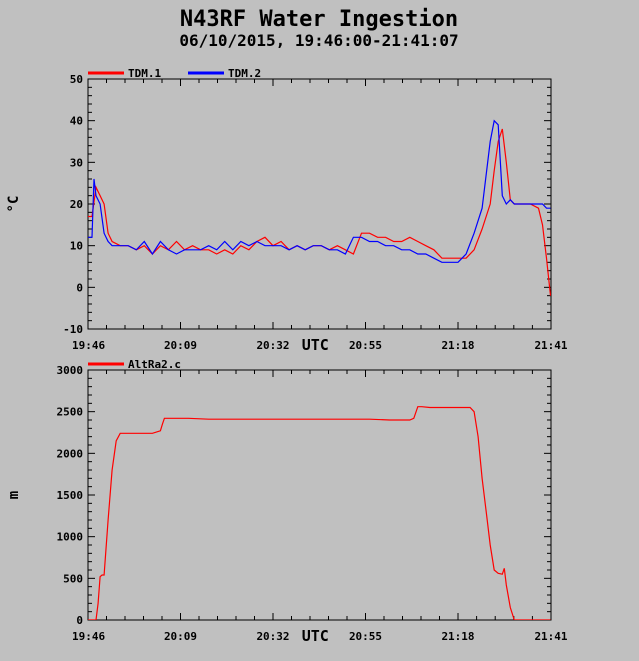  I want to click on y-tick-label: 10, so click(76, 246).